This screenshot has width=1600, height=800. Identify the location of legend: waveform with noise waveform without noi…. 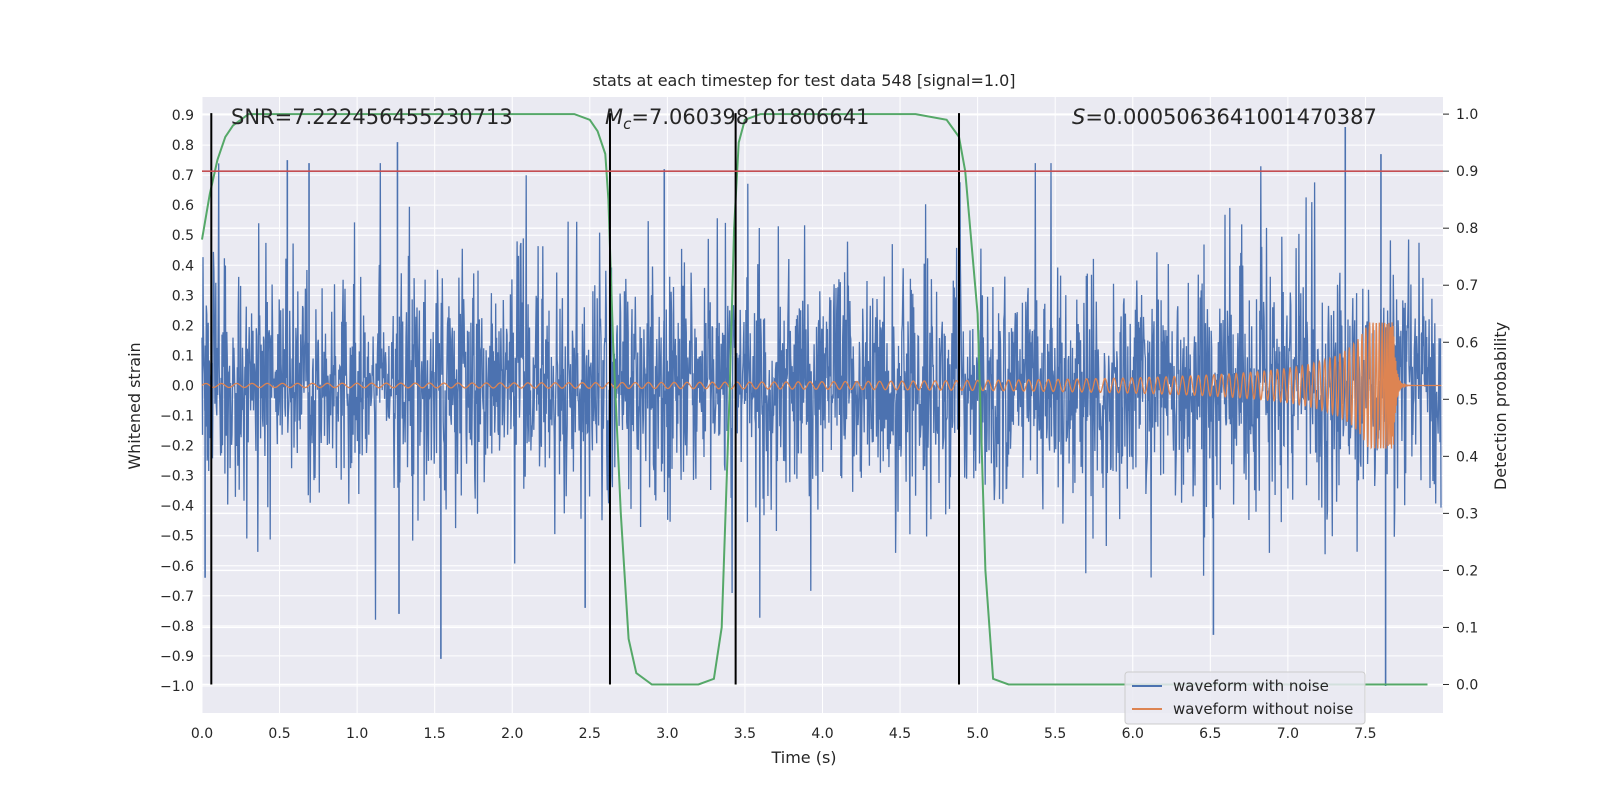
(1245, 698).